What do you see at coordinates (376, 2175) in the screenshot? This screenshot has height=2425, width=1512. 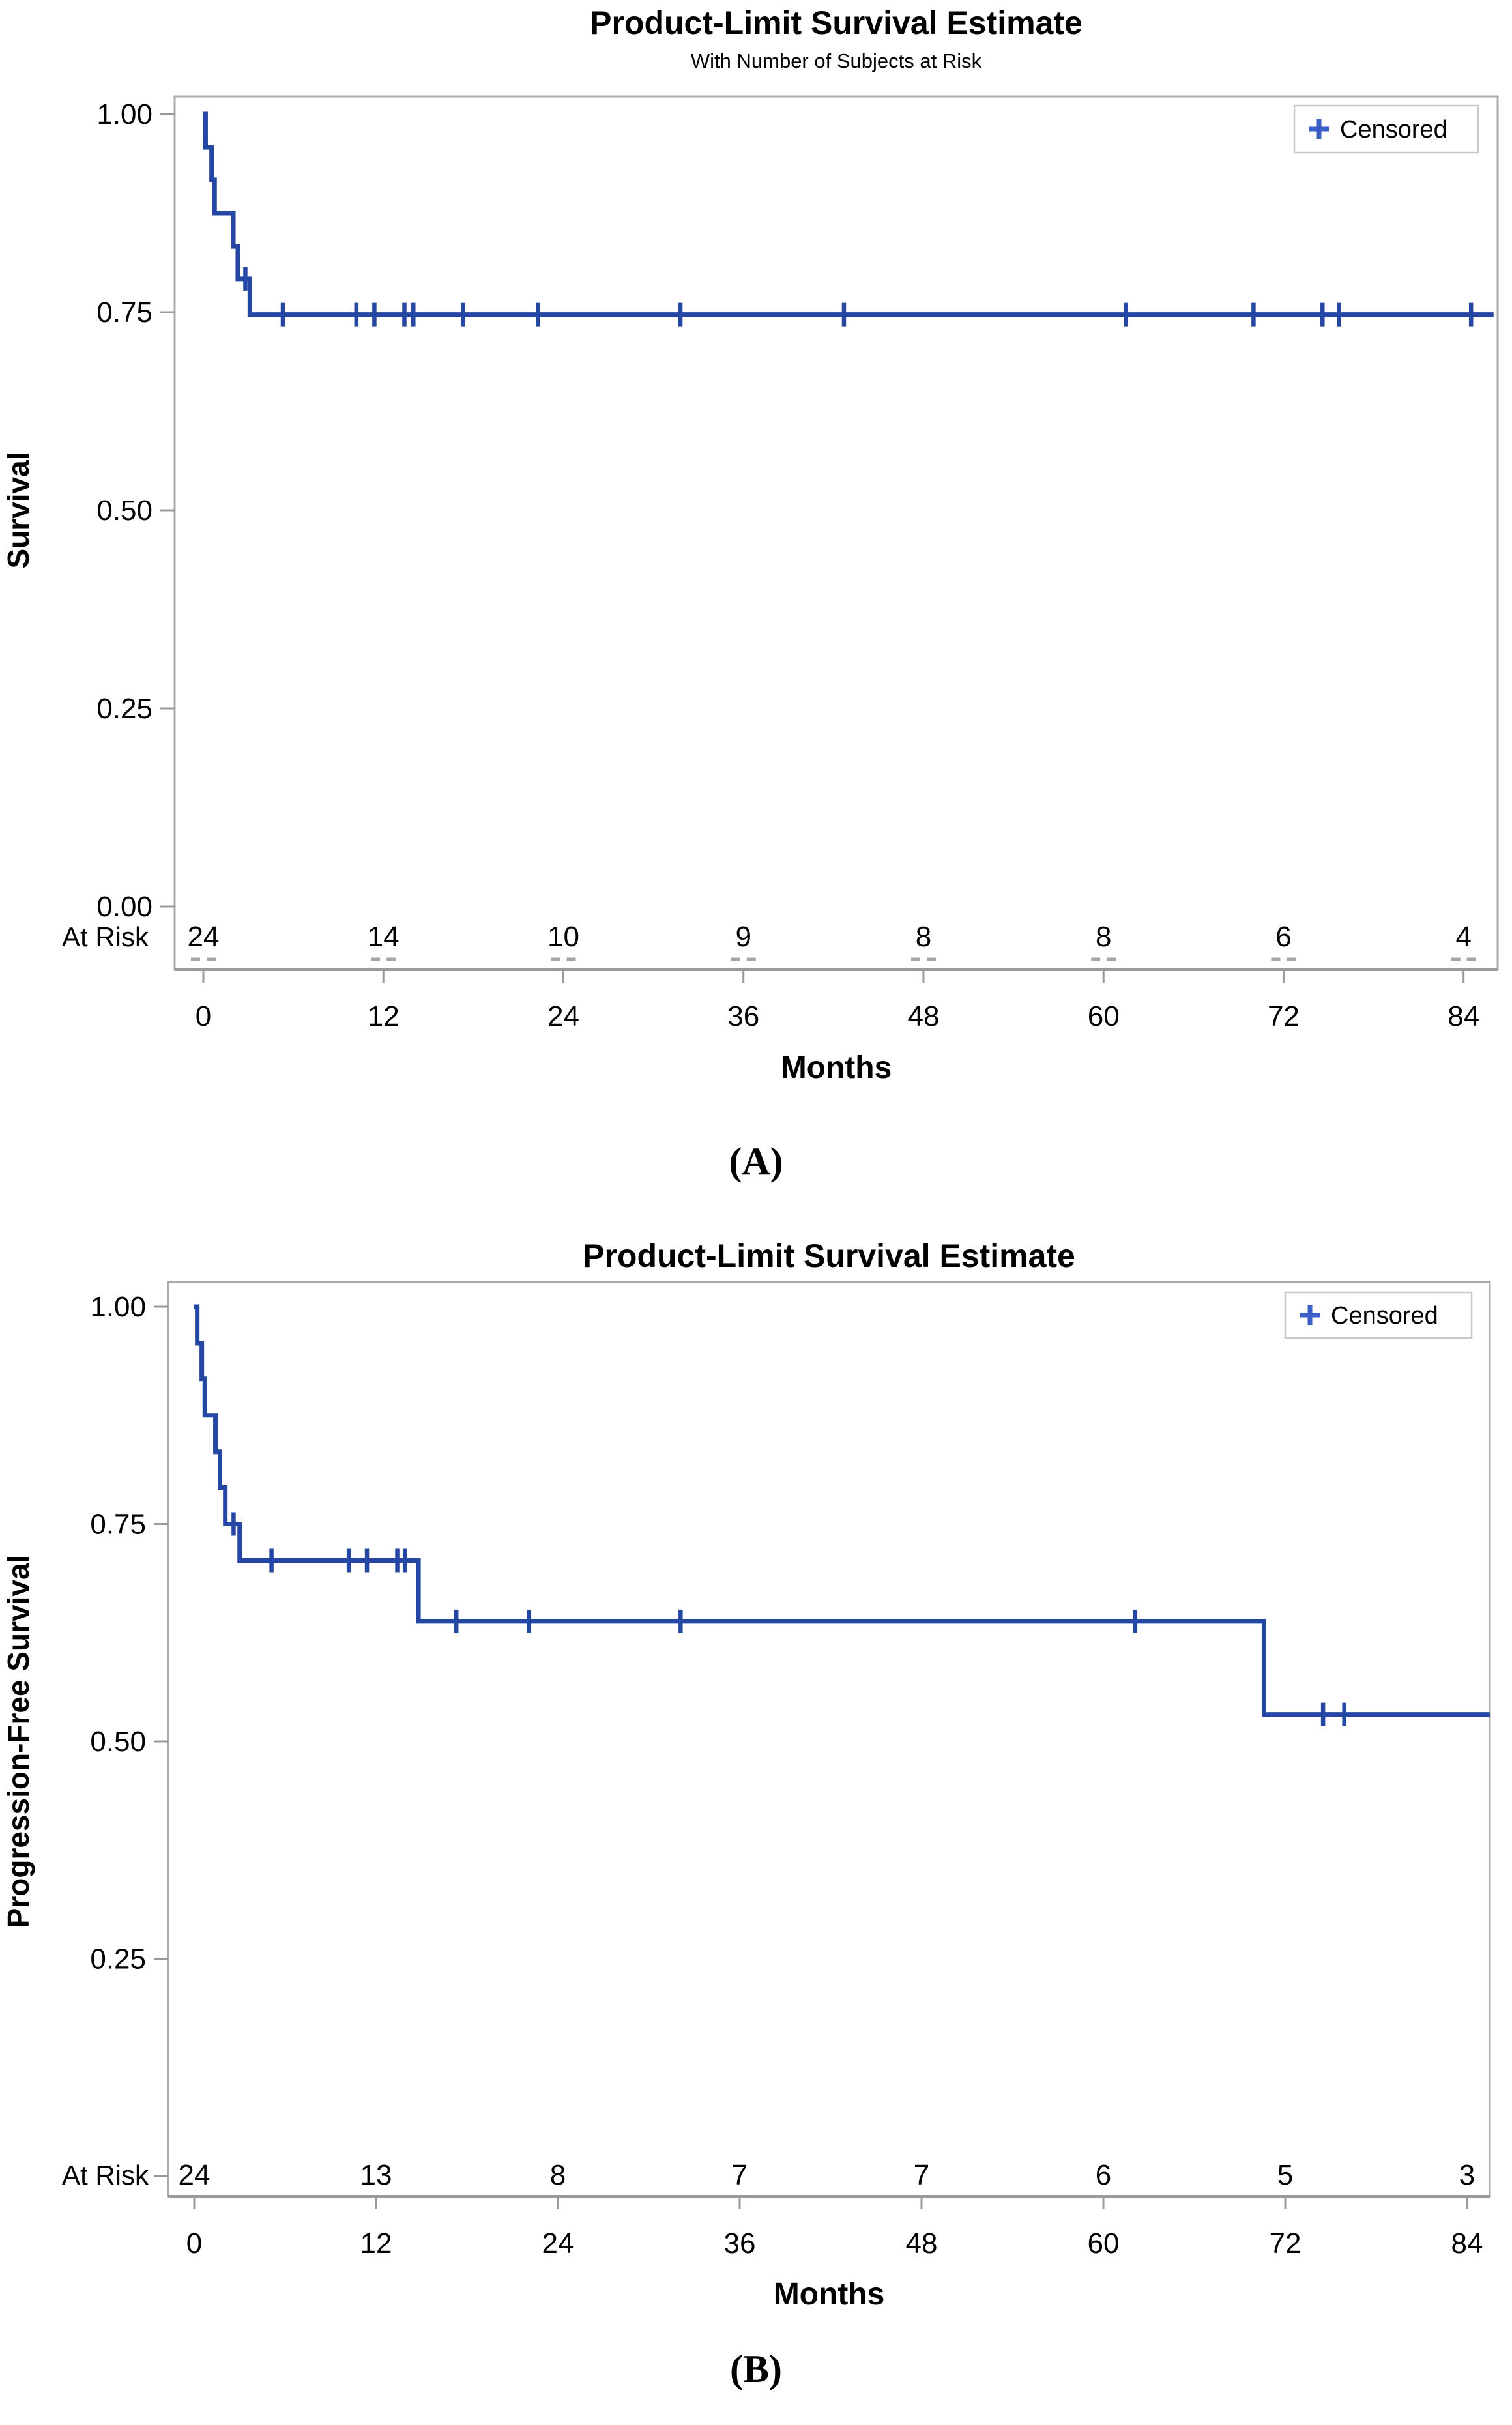 I see `at-risk-count: 13` at bounding box center [376, 2175].